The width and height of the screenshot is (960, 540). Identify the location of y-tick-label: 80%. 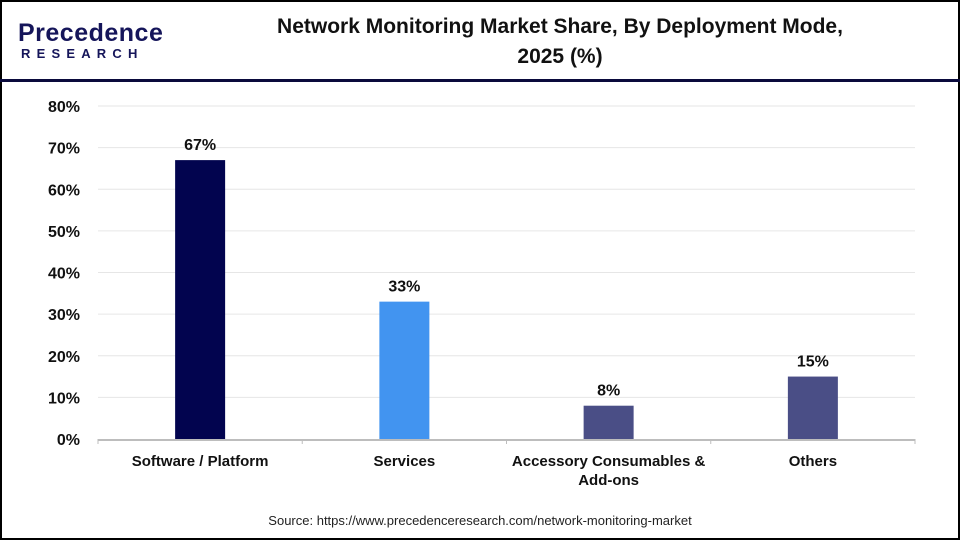
(64, 107).